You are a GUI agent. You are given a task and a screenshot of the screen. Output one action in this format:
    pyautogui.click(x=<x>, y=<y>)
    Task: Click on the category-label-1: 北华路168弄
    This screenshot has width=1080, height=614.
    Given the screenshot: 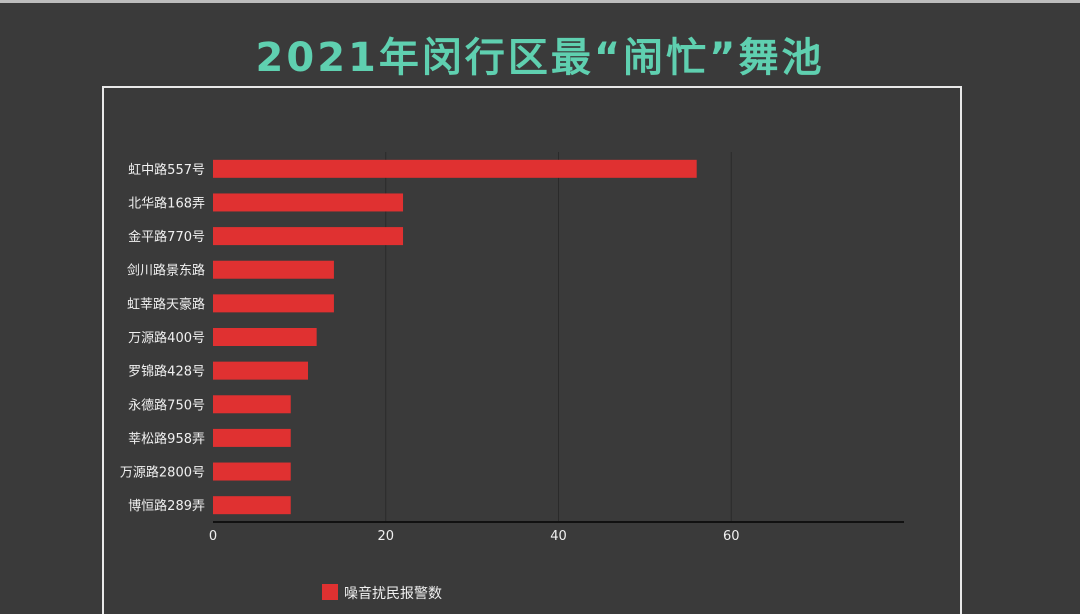 What is the action you would take?
    pyautogui.click(x=166, y=203)
    